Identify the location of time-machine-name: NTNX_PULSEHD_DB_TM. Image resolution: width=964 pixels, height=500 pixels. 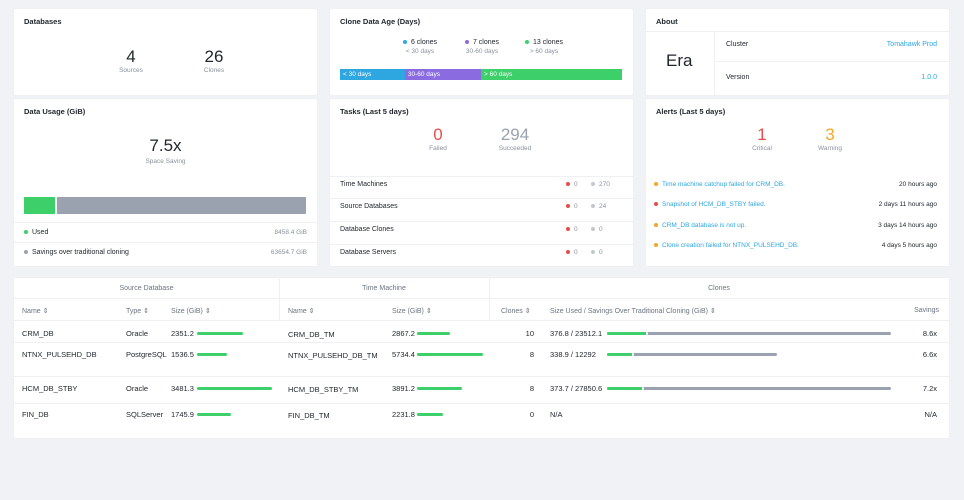
(333, 355).